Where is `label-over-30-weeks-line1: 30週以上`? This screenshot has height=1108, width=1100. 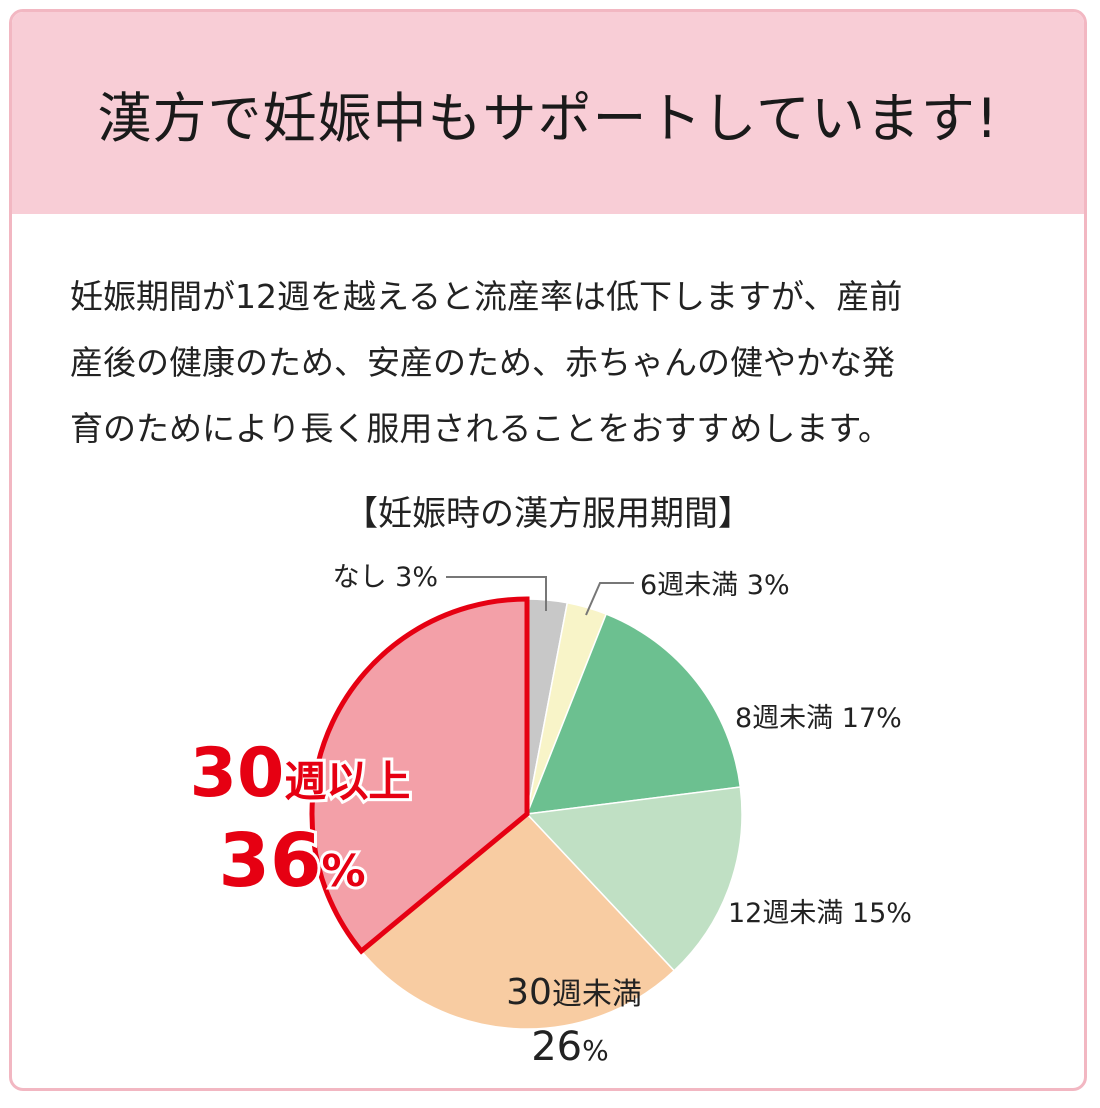 label-over-30-weeks-line1: 30週以上 is located at coordinates (300, 773).